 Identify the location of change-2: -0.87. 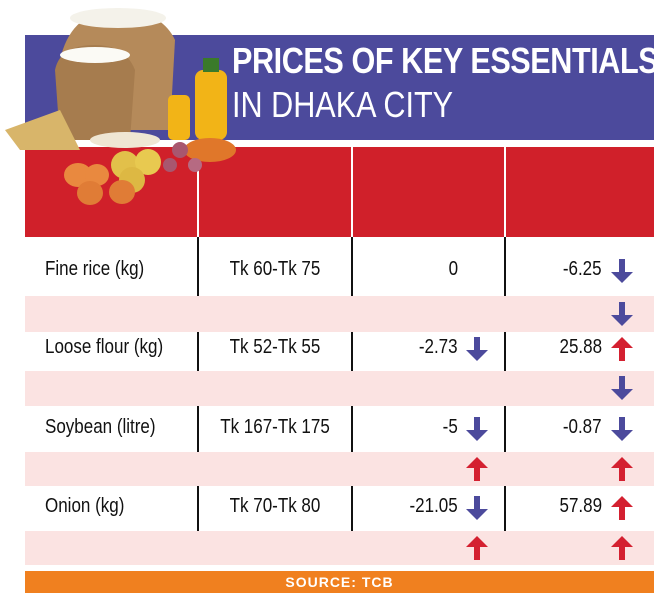
(582, 427).